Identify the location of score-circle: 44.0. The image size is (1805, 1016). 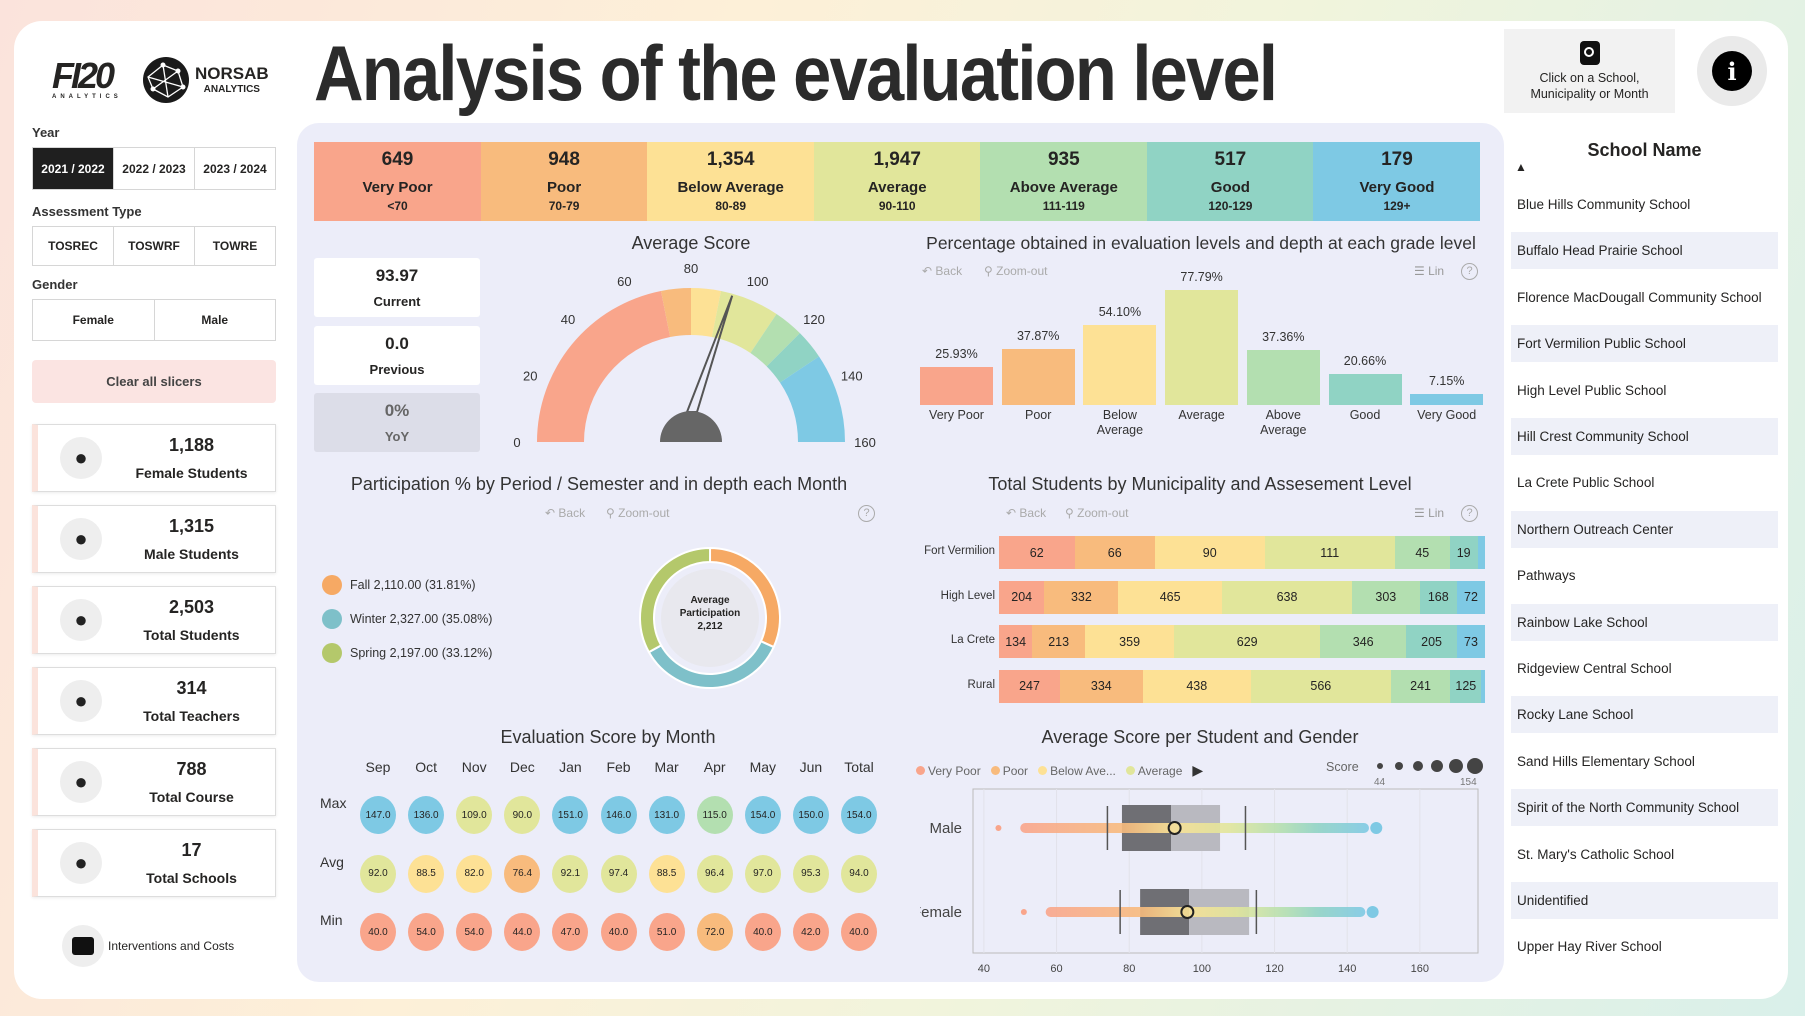
(522, 932).